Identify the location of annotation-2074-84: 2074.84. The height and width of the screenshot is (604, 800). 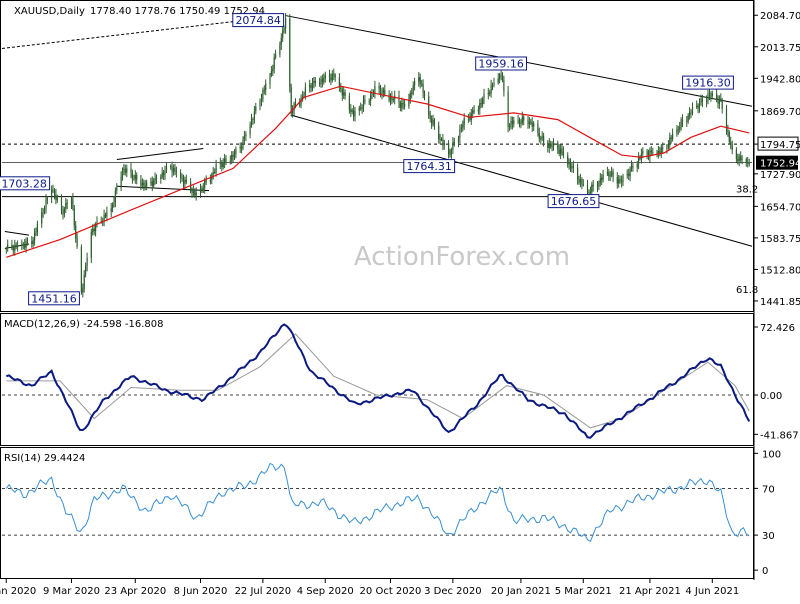
(258, 20).